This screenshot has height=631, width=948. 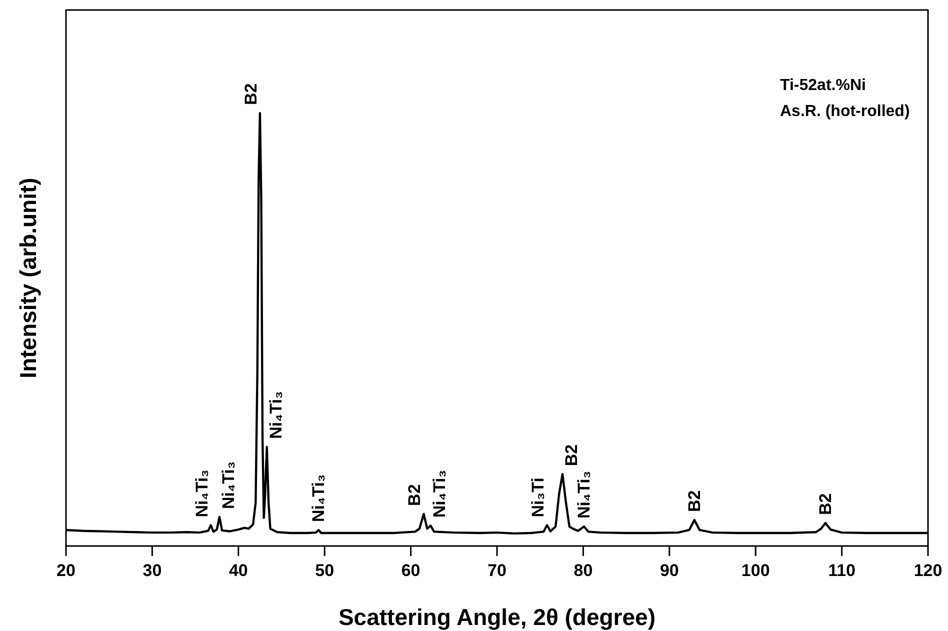 What do you see at coordinates (583, 570) in the screenshot?
I see `x-tick-label: 80` at bounding box center [583, 570].